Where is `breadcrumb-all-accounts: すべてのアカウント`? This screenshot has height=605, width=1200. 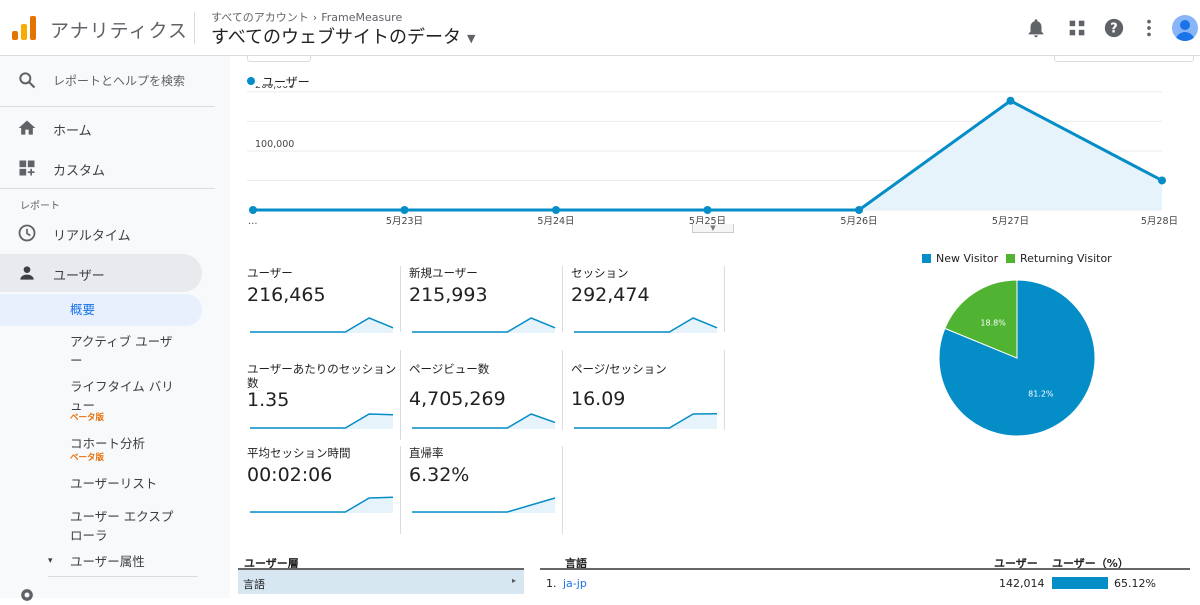
breadcrumb-all-accounts: すべてのアカウント is located at coordinates (260, 17).